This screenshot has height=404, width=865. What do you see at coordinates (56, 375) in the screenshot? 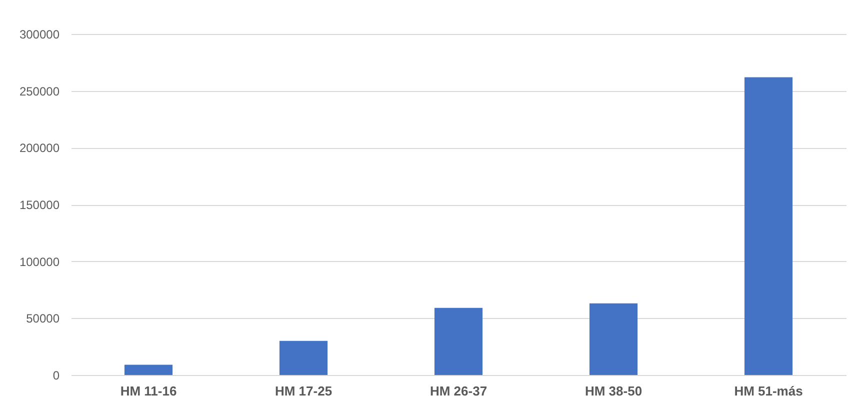
I see `y-tick-label: 0` at bounding box center [56, 375].